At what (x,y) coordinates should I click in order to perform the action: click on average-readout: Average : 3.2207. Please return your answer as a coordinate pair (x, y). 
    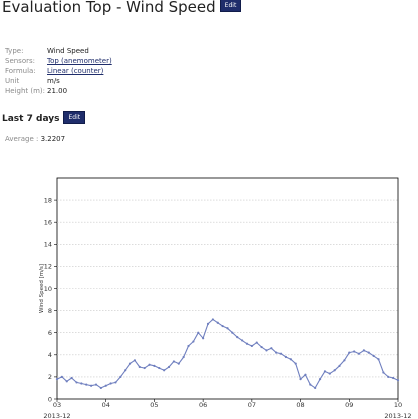
    Looking at the image, I should click on (35, 139).